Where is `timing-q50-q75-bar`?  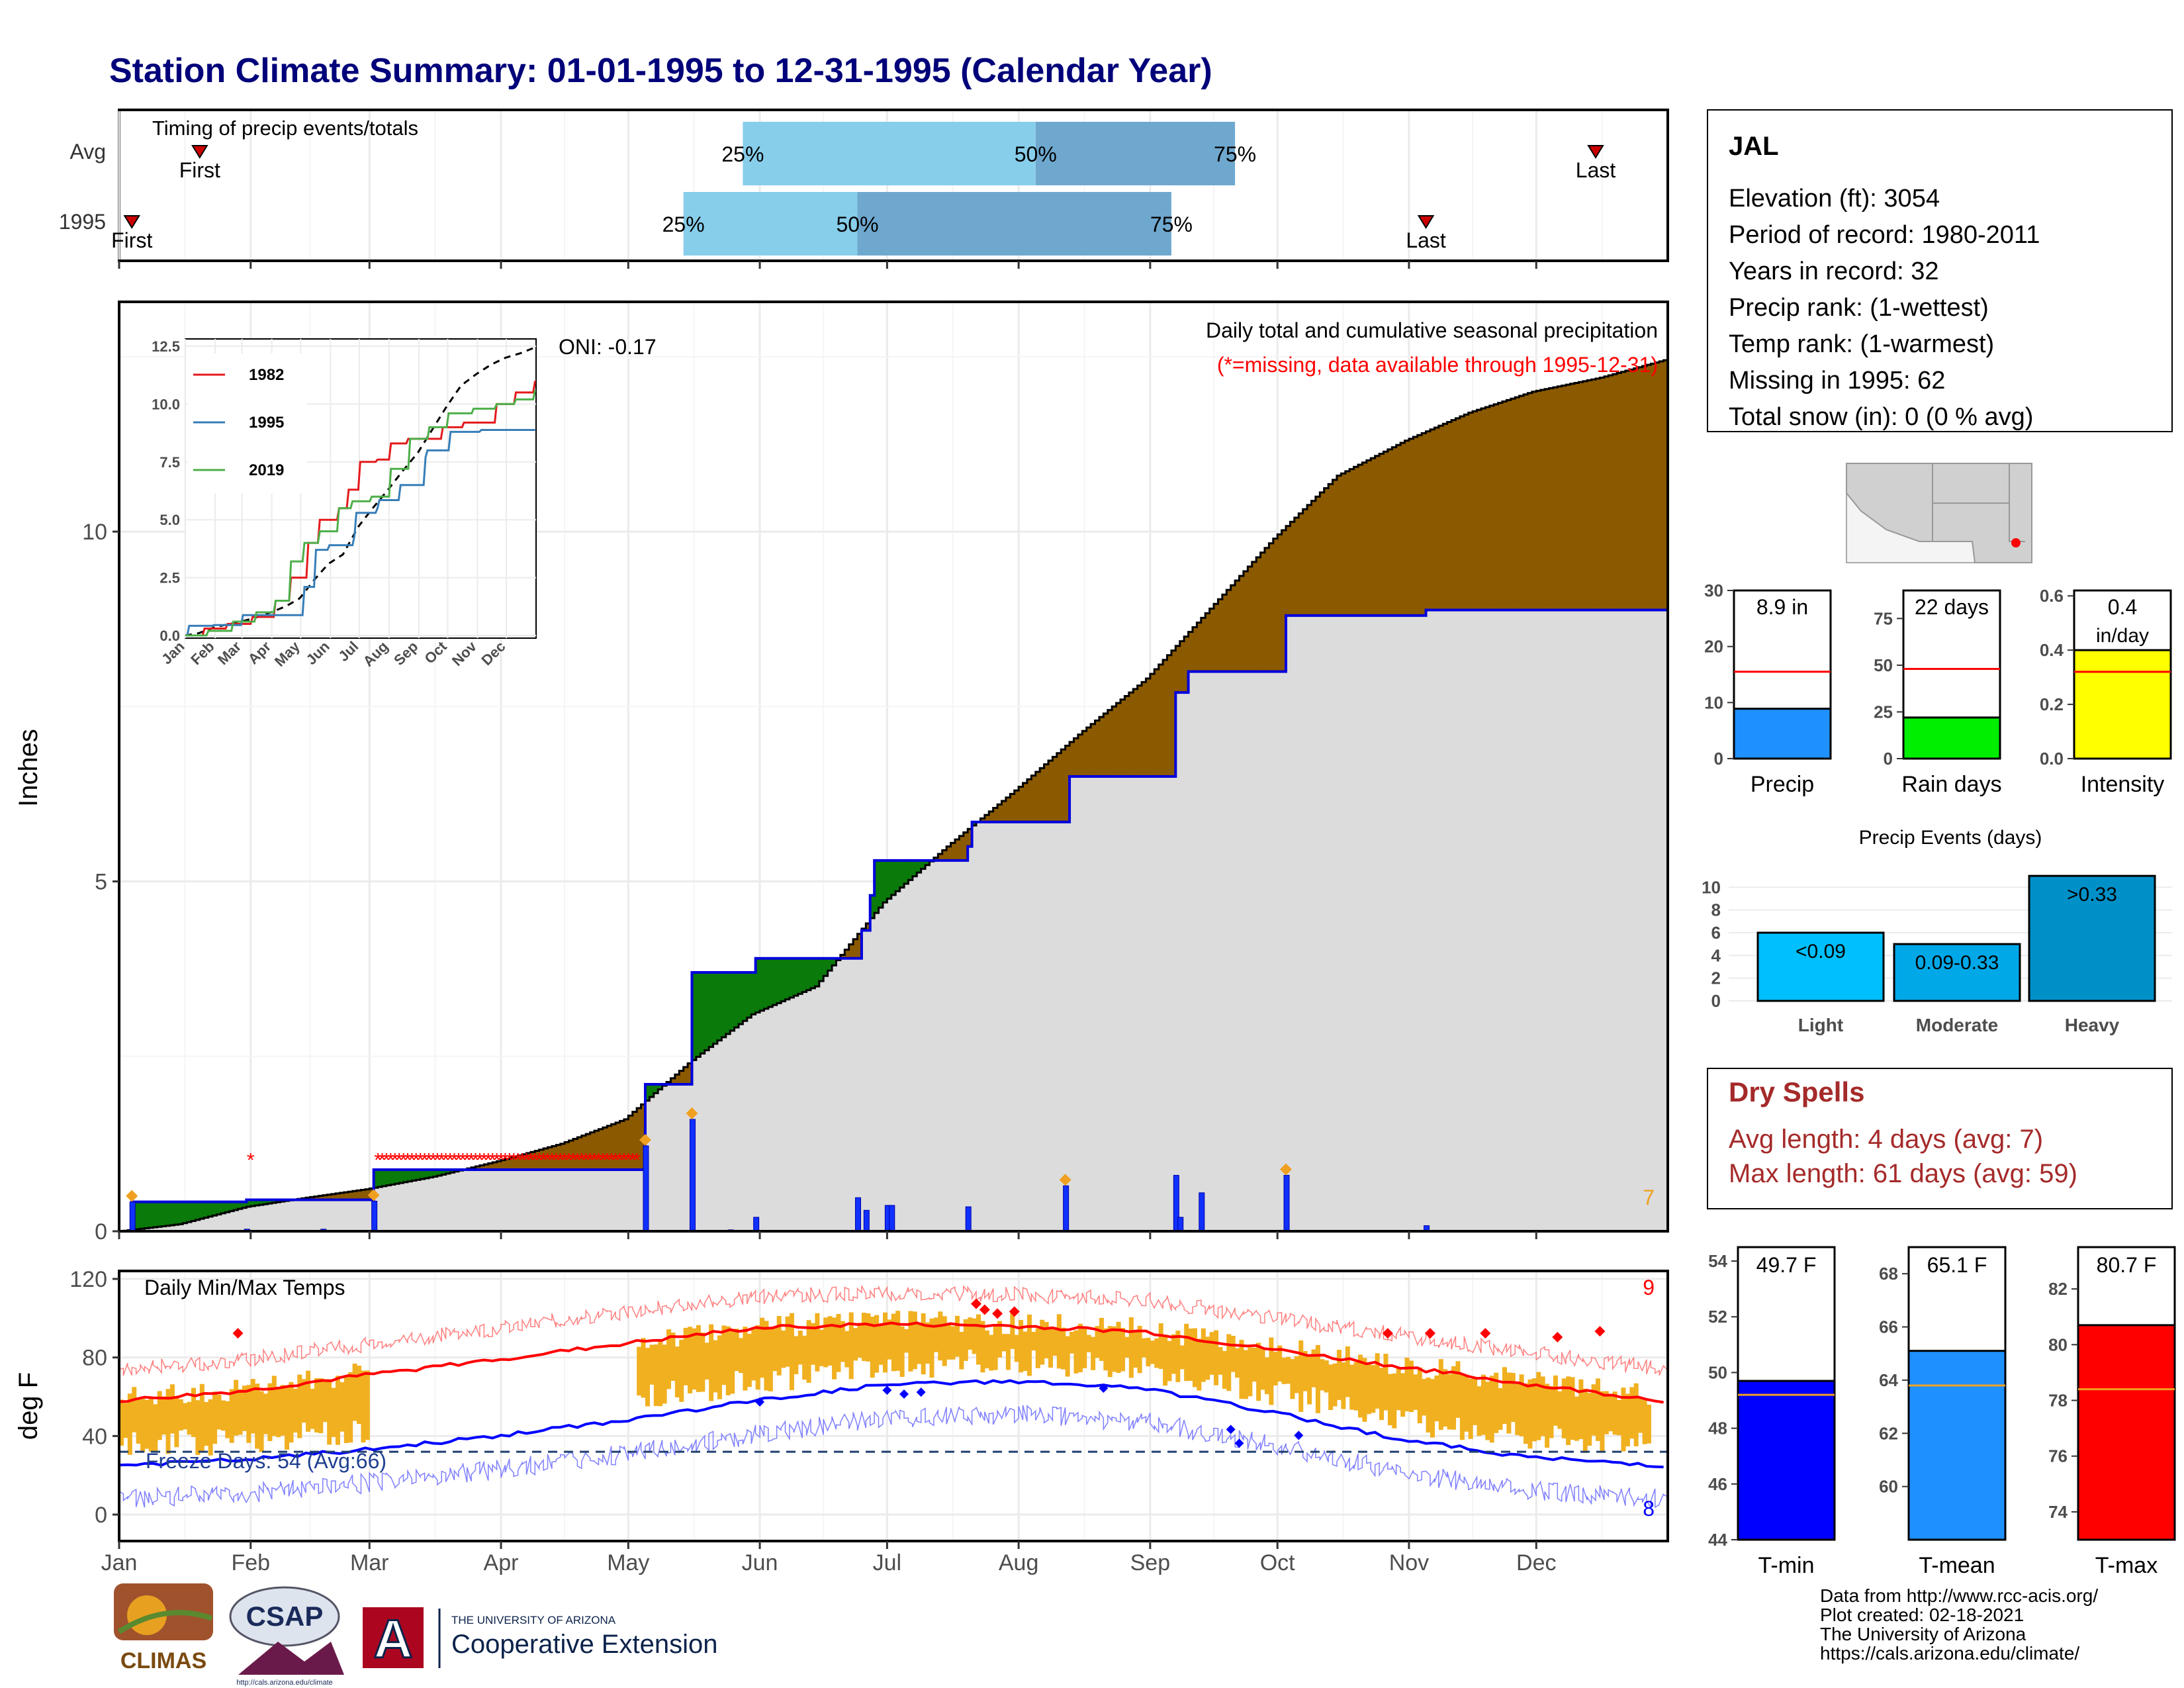 timing-q50-q75-bar is located at coordinates (1135, 153).